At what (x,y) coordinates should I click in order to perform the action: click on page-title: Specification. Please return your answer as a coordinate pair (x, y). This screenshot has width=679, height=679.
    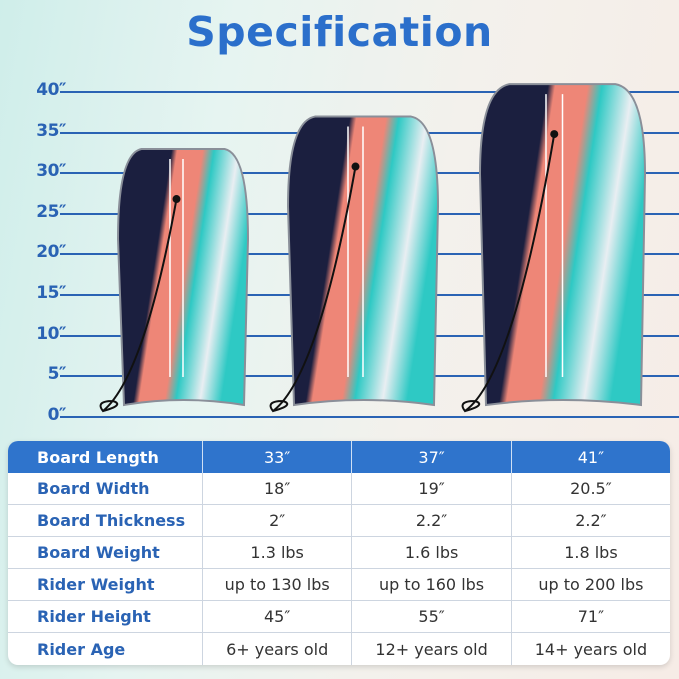
    Looking at the image, I should click on (339, 32).